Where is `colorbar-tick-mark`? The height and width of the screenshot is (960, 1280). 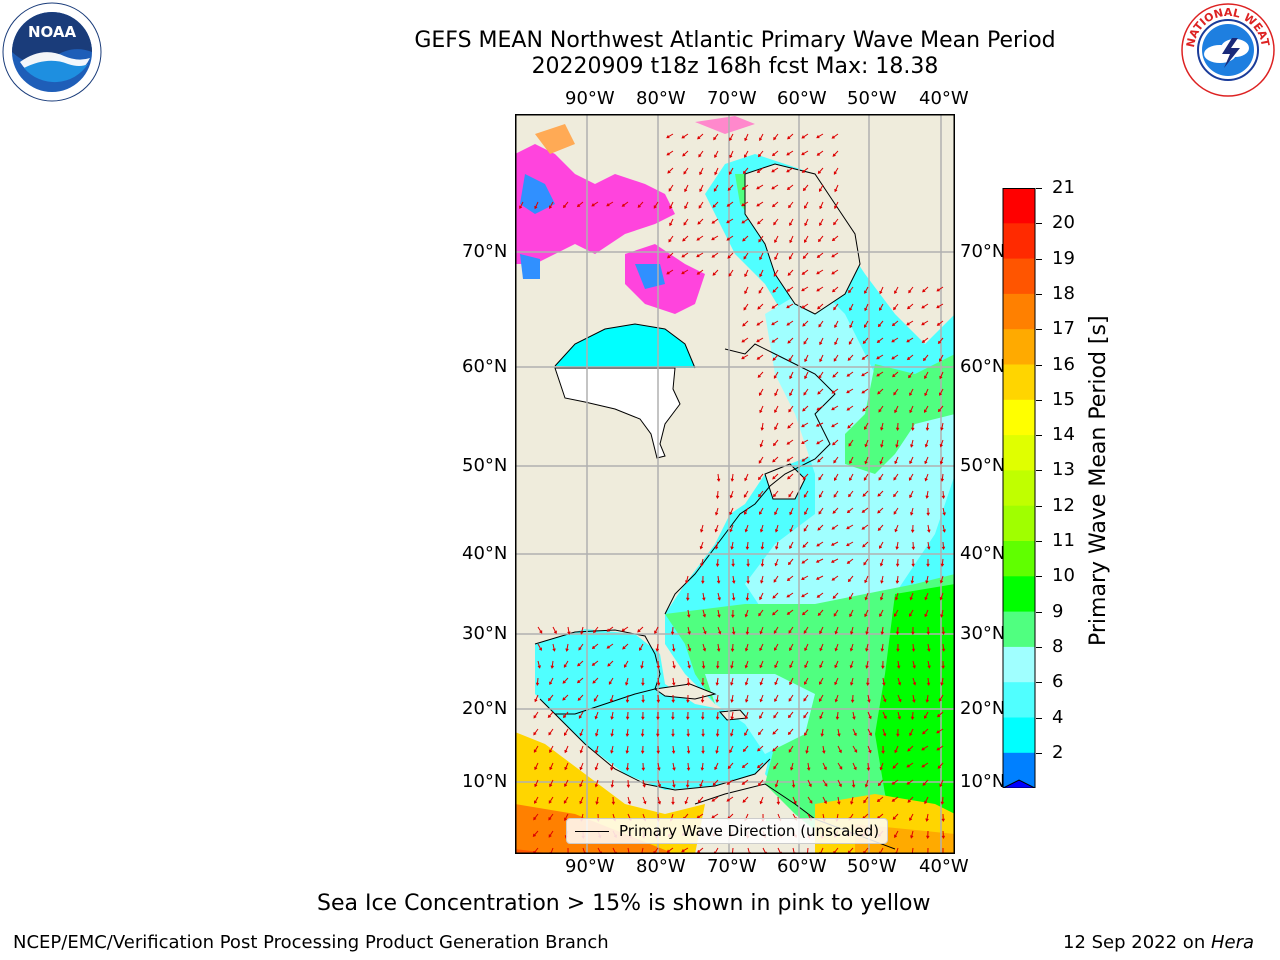 colorbar-tick-mark is located at coordinates (1039, 471).